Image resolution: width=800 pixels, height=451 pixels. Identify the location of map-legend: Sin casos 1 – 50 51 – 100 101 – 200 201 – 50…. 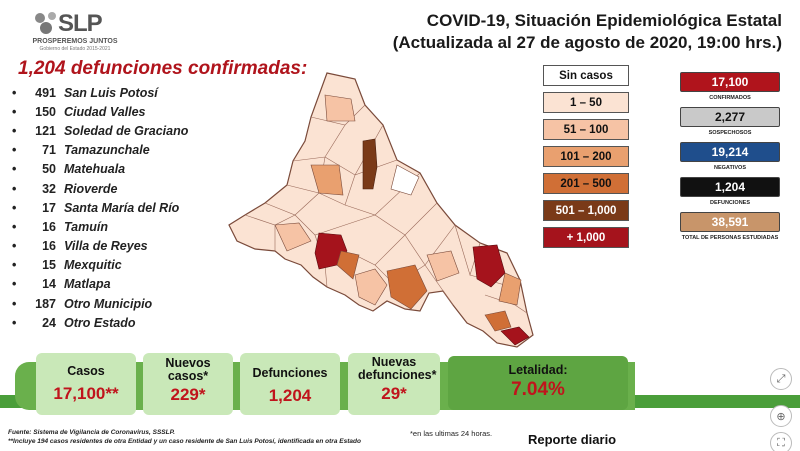
(586, 159).